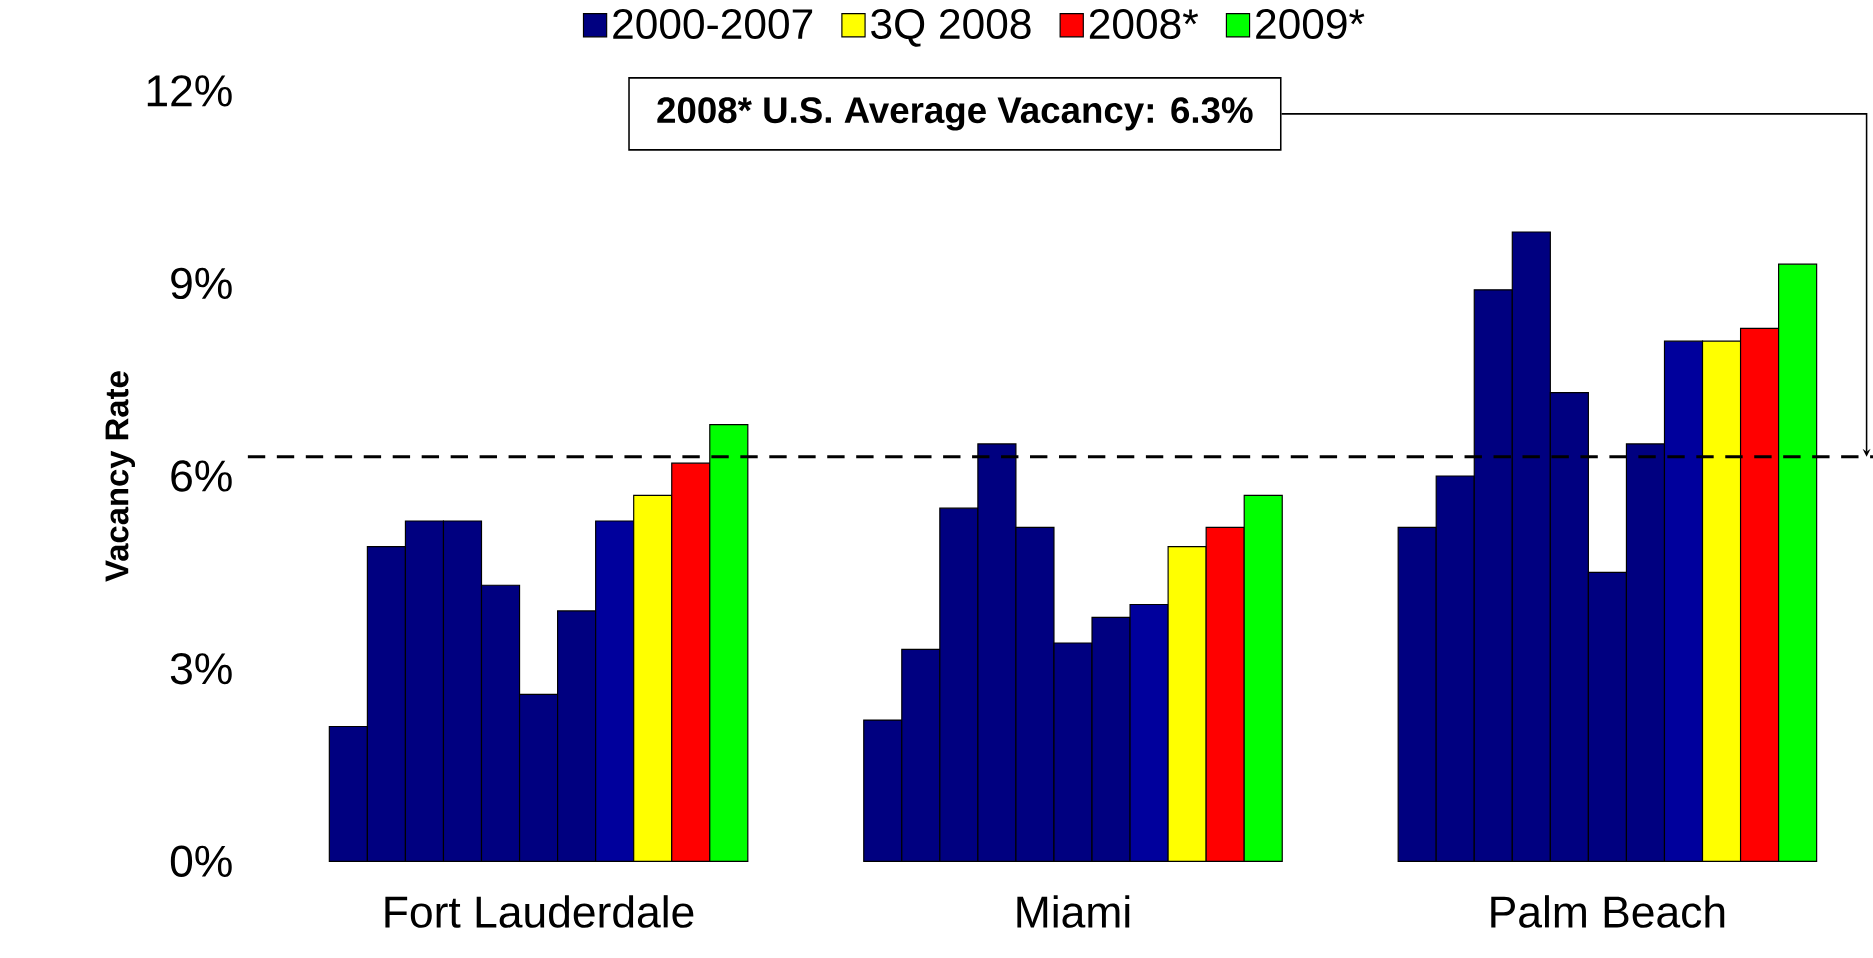 The image size is (1873, 958). What do you see at coordinates (713, 24) in the screenshot?
I see `legend-label: 2000-2007` at bounding box center [713, 24].